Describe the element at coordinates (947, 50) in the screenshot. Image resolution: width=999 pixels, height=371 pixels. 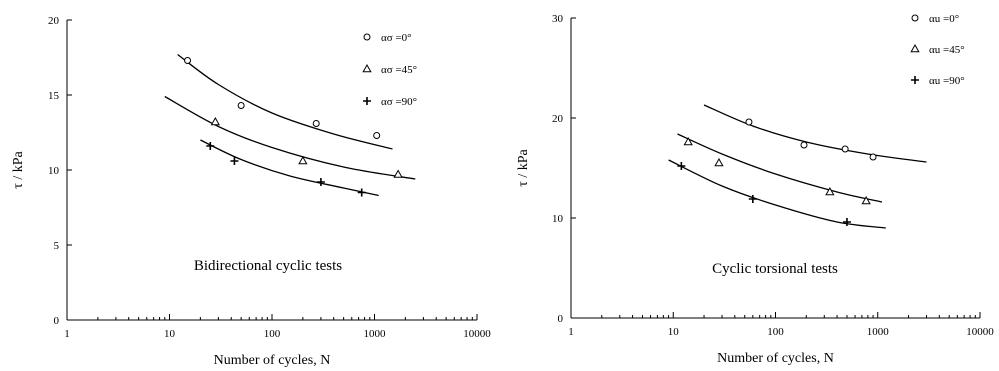
I see `legend-label: αu =45°` at that location.